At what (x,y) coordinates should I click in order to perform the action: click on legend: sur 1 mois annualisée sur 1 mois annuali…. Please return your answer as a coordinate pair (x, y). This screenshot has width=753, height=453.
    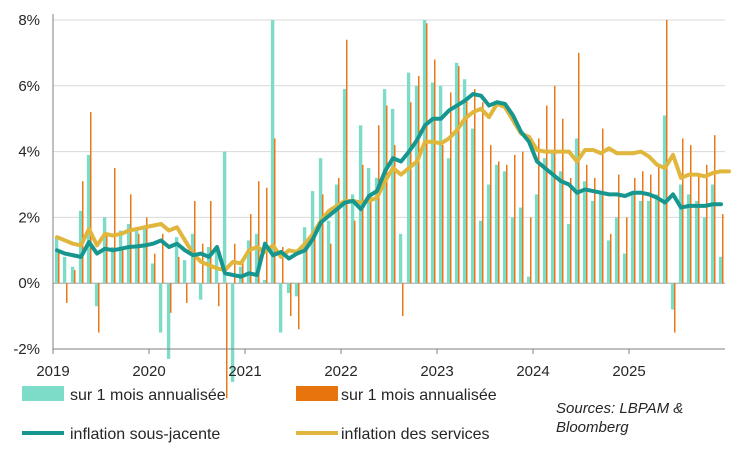
    Looking at the image, I should click on (259, 414).